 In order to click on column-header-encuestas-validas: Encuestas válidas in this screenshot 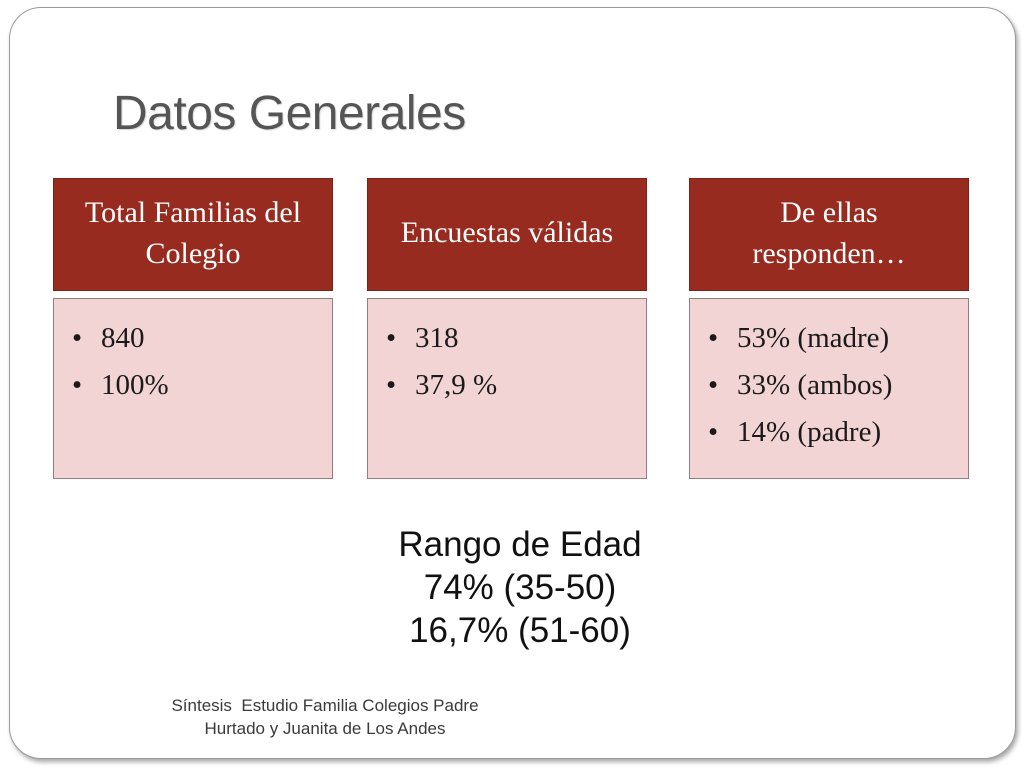, I will do `click(507, 234)`.